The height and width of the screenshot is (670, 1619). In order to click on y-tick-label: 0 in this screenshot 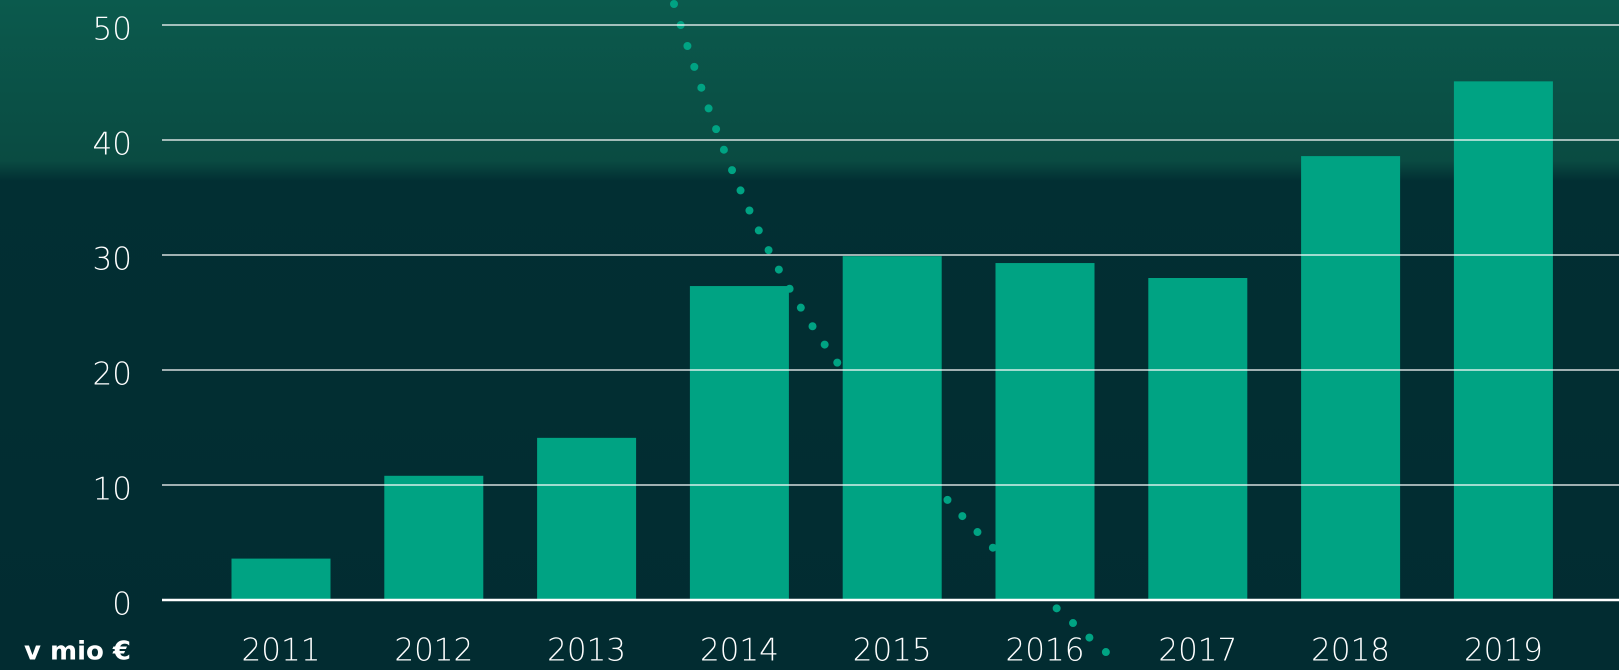, I will do `click(122, 605)`.